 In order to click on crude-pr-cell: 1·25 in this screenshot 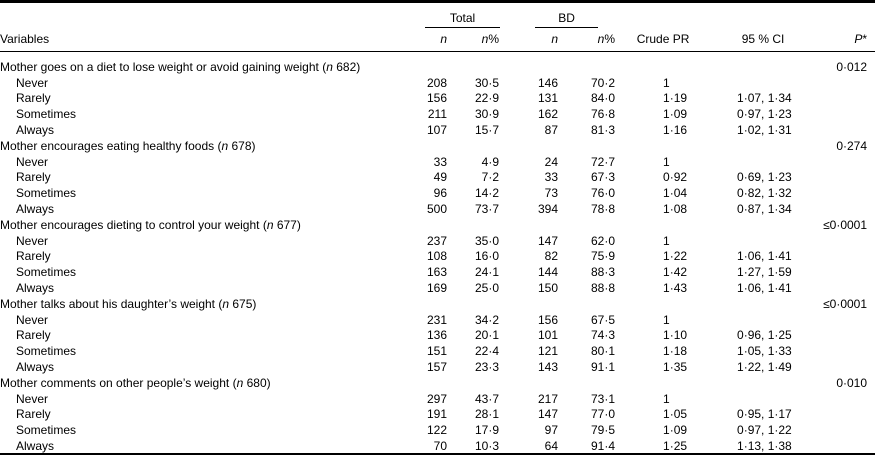, I will do `click(675, 445)`.